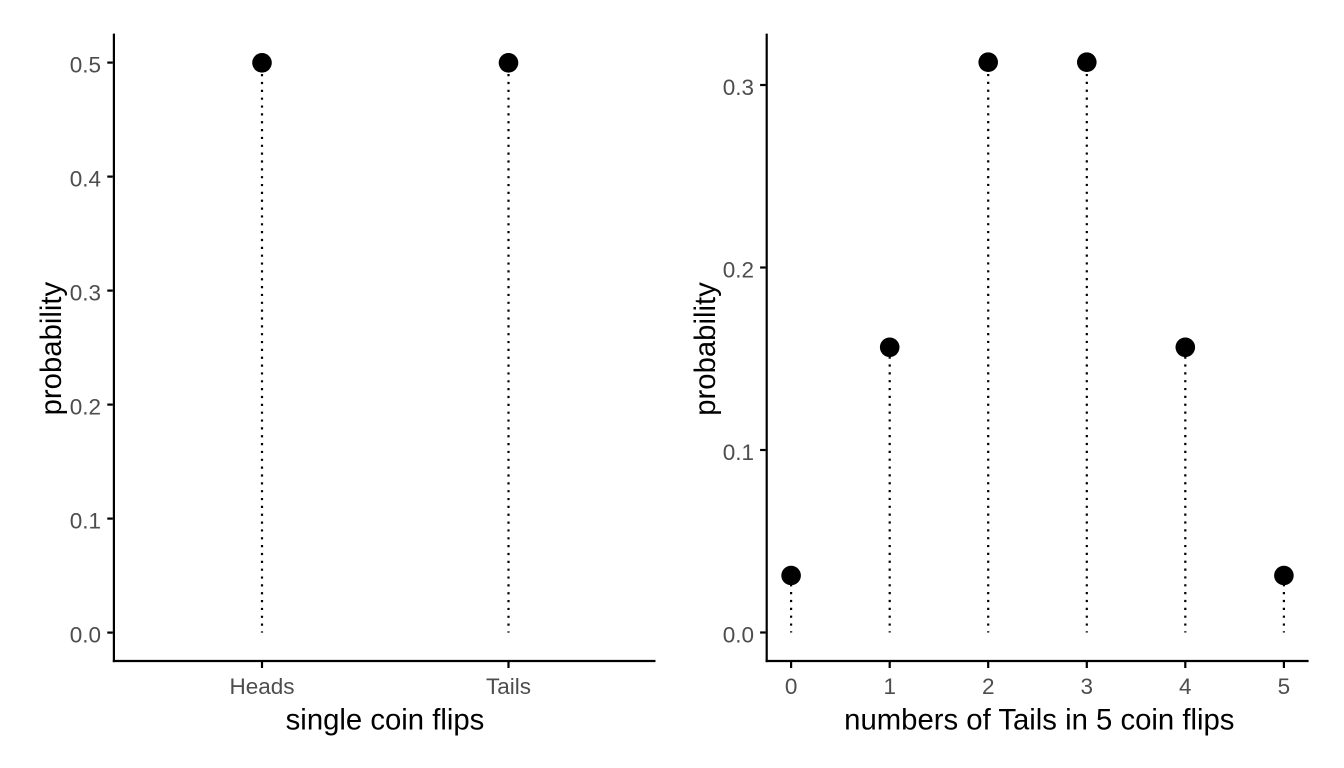 The width and height of the screenshot is (1344, 768). What do you see at coordinates (791, 686) in the screenshot?
I see `svg-text: 0` at bounding box center [791, 686].